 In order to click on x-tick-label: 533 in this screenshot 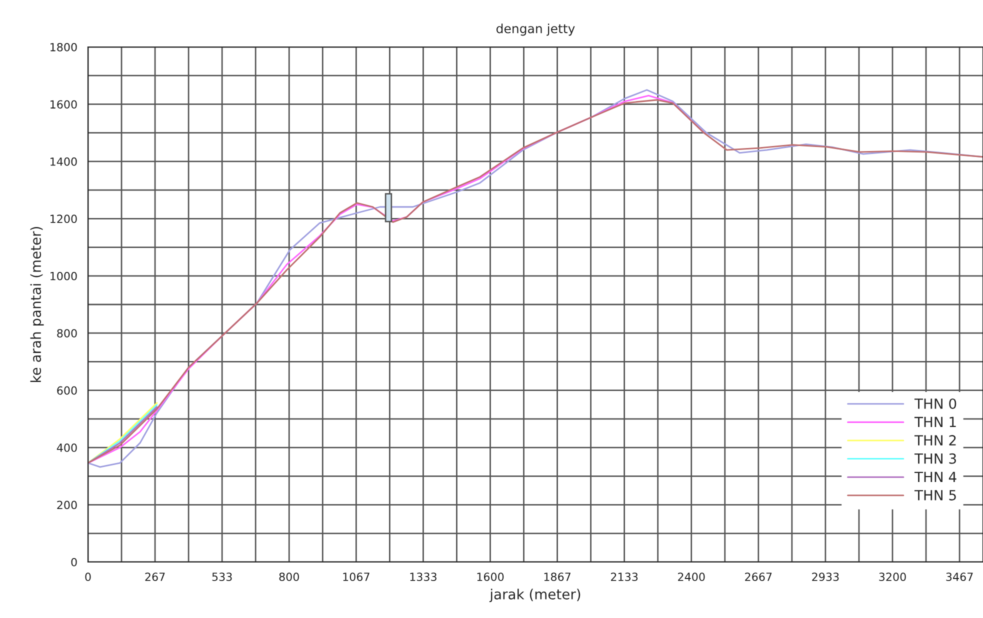, I will do `click(222, 577)`.